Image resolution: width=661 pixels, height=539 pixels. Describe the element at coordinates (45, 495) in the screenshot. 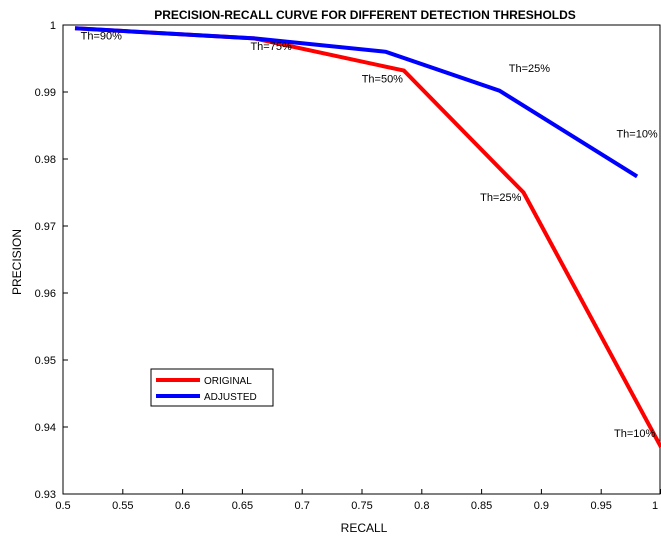

I see `y-tick-label: 0.93` at that location.